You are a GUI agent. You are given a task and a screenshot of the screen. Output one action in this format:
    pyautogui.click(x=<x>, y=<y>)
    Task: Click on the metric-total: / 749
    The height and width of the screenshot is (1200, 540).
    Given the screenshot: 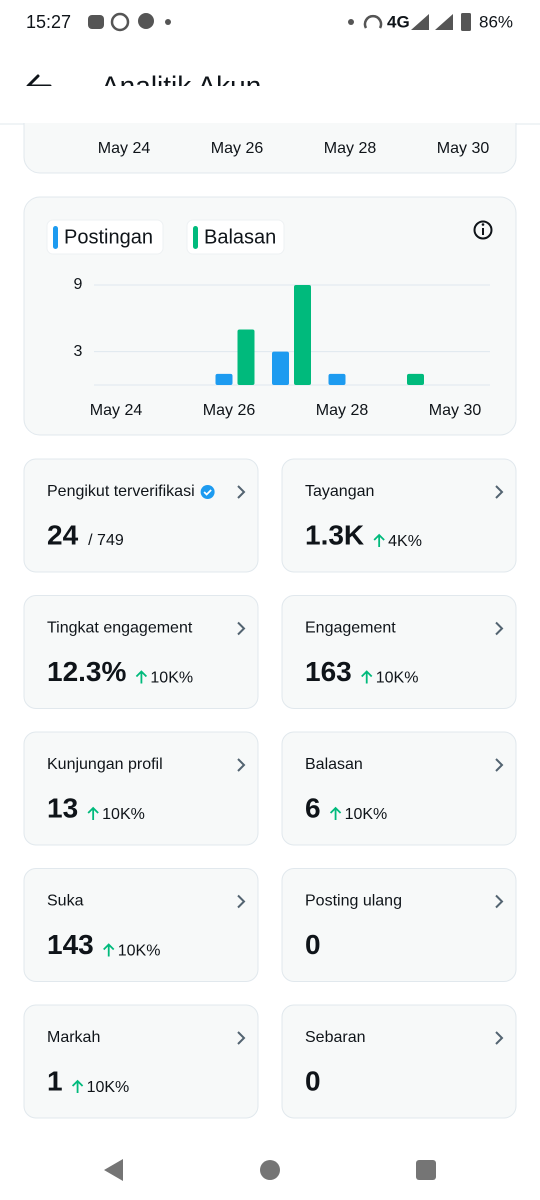 What is the action you would take?
    pyautogui.click(x=106, y=540)
    